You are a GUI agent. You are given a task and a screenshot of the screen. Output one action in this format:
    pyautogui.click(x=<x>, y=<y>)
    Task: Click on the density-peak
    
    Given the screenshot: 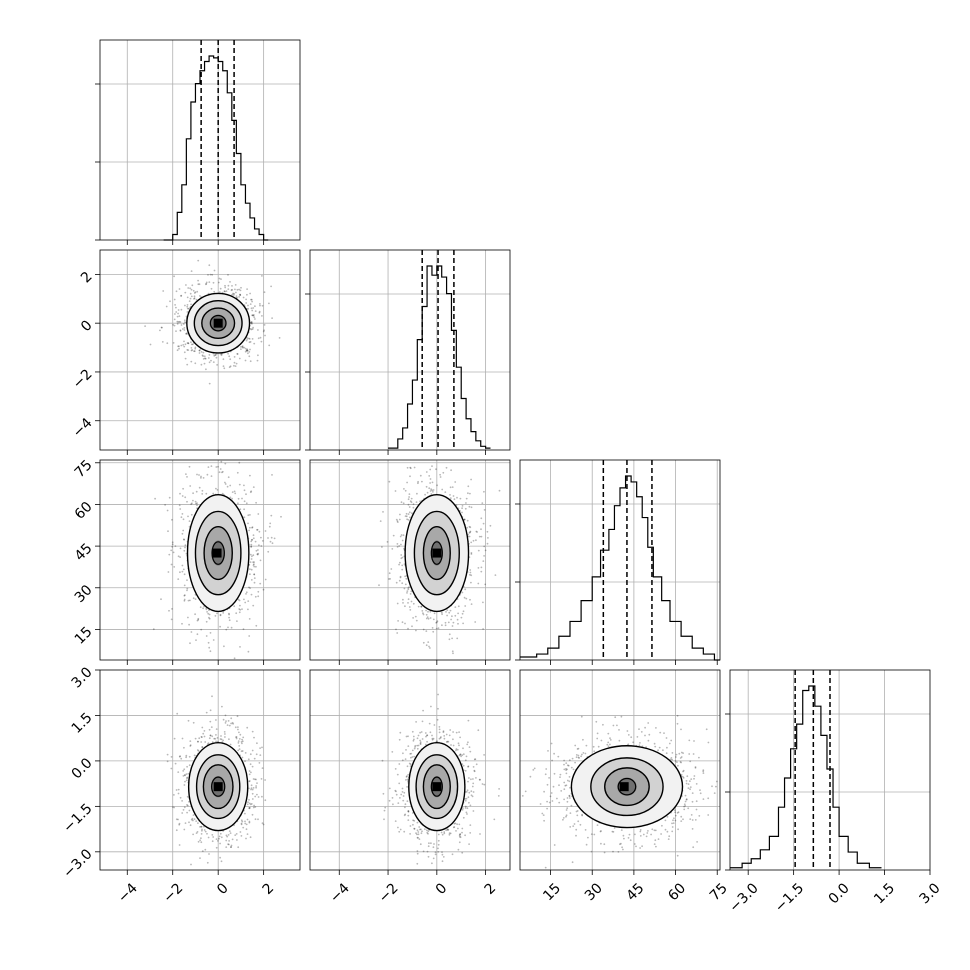 What is the action you would take?
    pyautogui.click(x=218, y=787)
    